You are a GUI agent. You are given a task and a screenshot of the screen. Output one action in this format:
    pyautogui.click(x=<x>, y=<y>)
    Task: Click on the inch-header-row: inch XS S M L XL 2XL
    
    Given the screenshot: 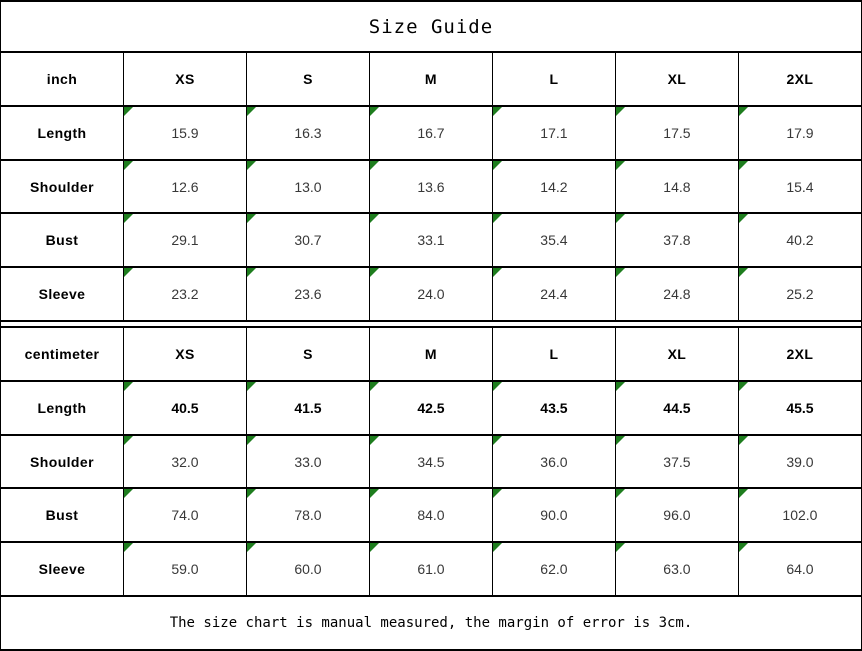 What is the action you would take?
    pyautogui.click(x=431, y=79)
    